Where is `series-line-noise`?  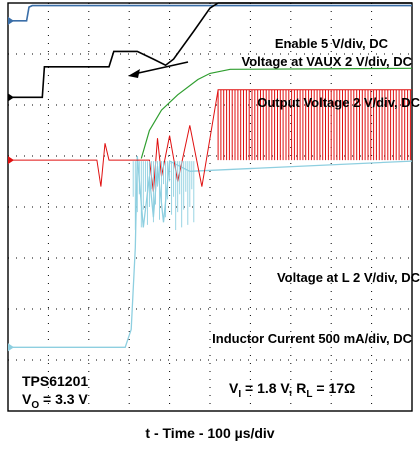 series-line-noise is located at coordinates (163, 195).